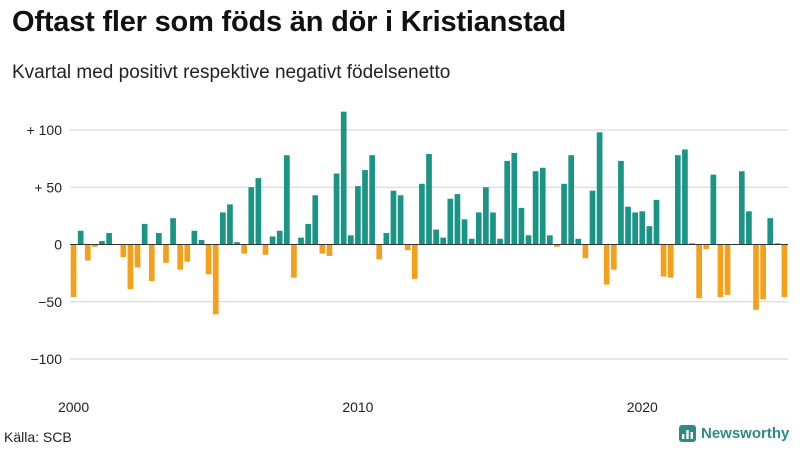  I want to click on y-tick-label: + 50, so click(48, 187).